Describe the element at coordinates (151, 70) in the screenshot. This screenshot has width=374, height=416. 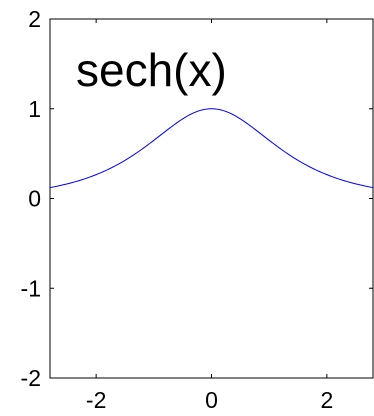
I see `chart-annotation: sech(x)` at that location.